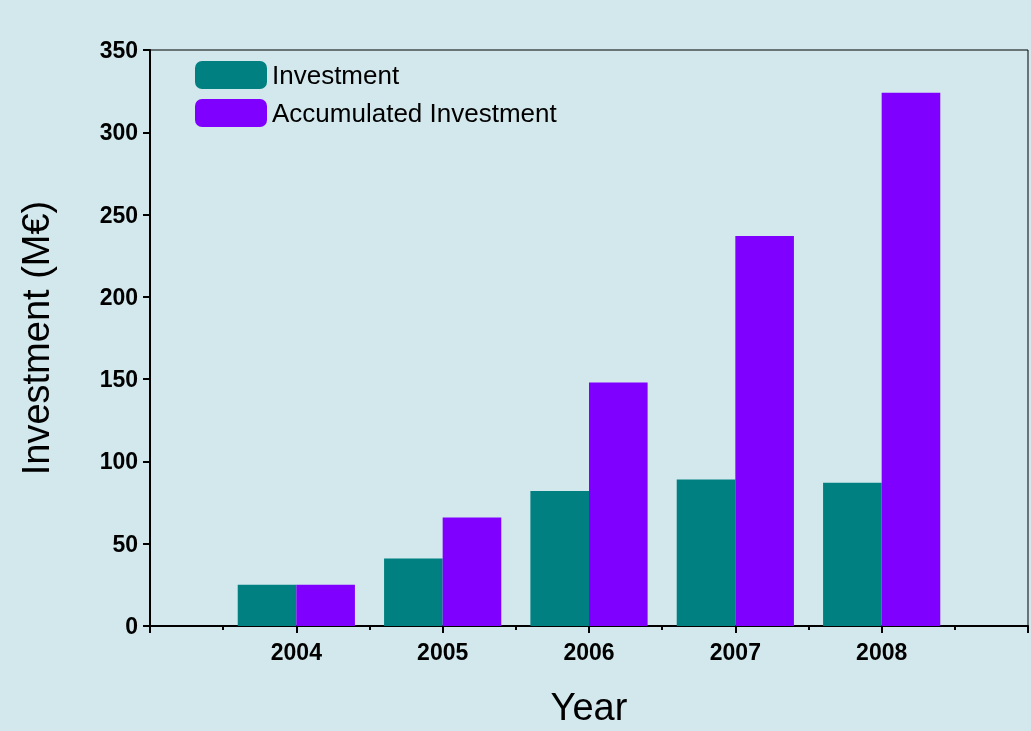 The image size is (1031, 731). I want to click on x-tick-label: 2007, so click(735, 651).